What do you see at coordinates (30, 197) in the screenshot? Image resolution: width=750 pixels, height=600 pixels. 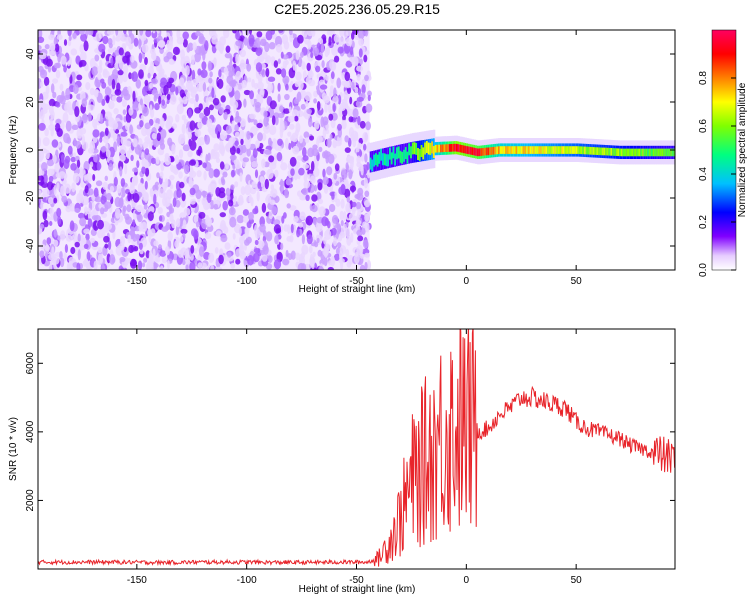 I see `y-tick-label: -20` at bounding box center [30, 197].